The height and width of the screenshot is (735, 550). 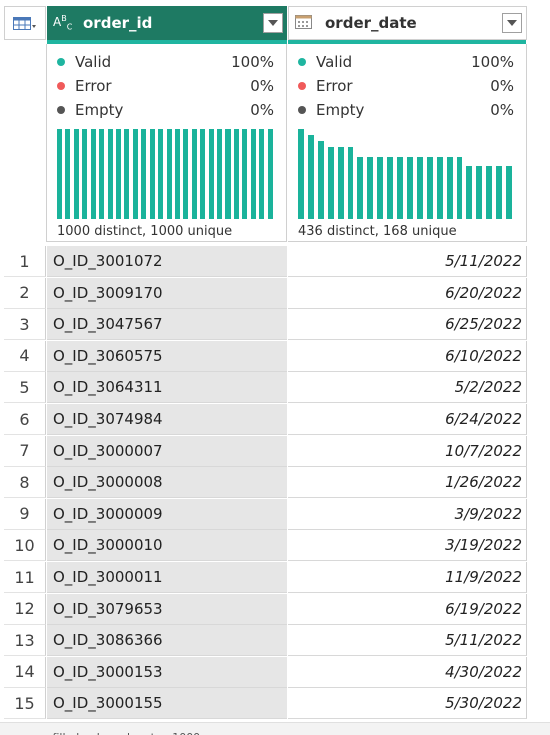 I want to click on column-header-order-id: ABC order_id, so click(x=167, y=23).